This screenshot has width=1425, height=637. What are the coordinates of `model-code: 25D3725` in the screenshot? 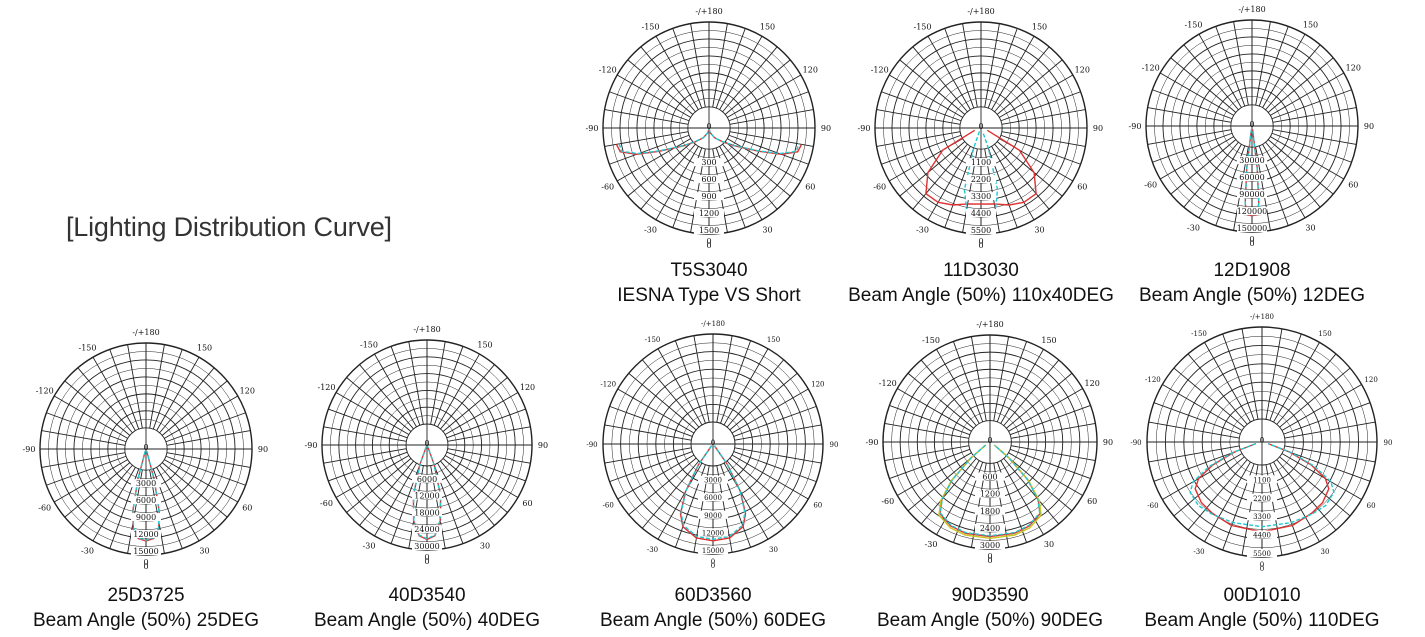 It's located at (146, 595).